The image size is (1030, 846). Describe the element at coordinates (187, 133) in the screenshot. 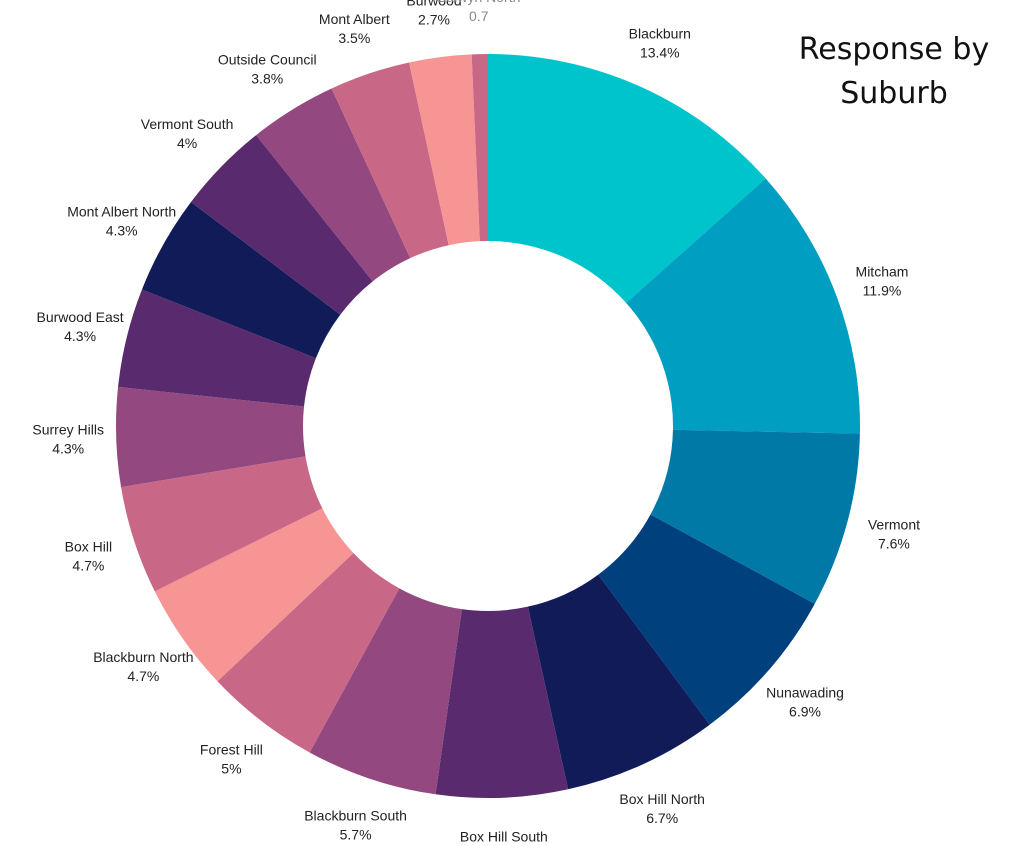

I see `slice-label-vermont-south: Vermont South 4%` at that location.